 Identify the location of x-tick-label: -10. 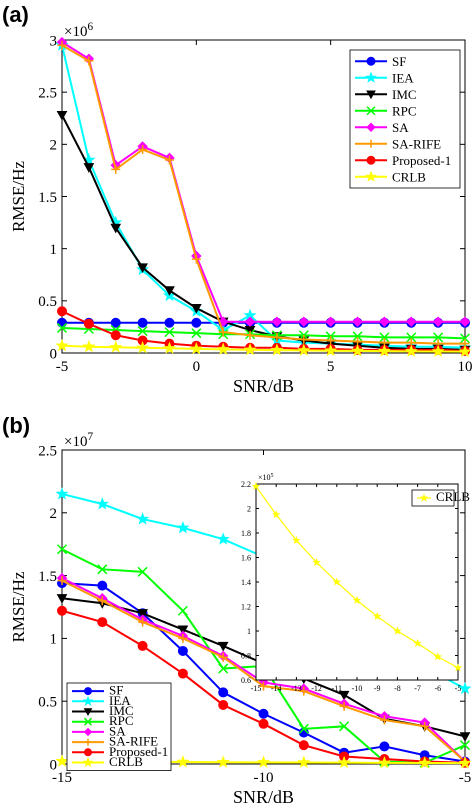
(264, 778).